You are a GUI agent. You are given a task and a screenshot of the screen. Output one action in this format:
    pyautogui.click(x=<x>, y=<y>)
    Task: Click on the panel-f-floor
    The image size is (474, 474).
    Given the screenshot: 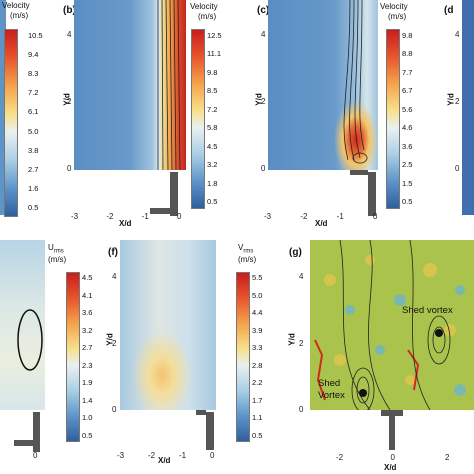 What is the action you would take?
    pyautogui.click(x=201, y=412)
    